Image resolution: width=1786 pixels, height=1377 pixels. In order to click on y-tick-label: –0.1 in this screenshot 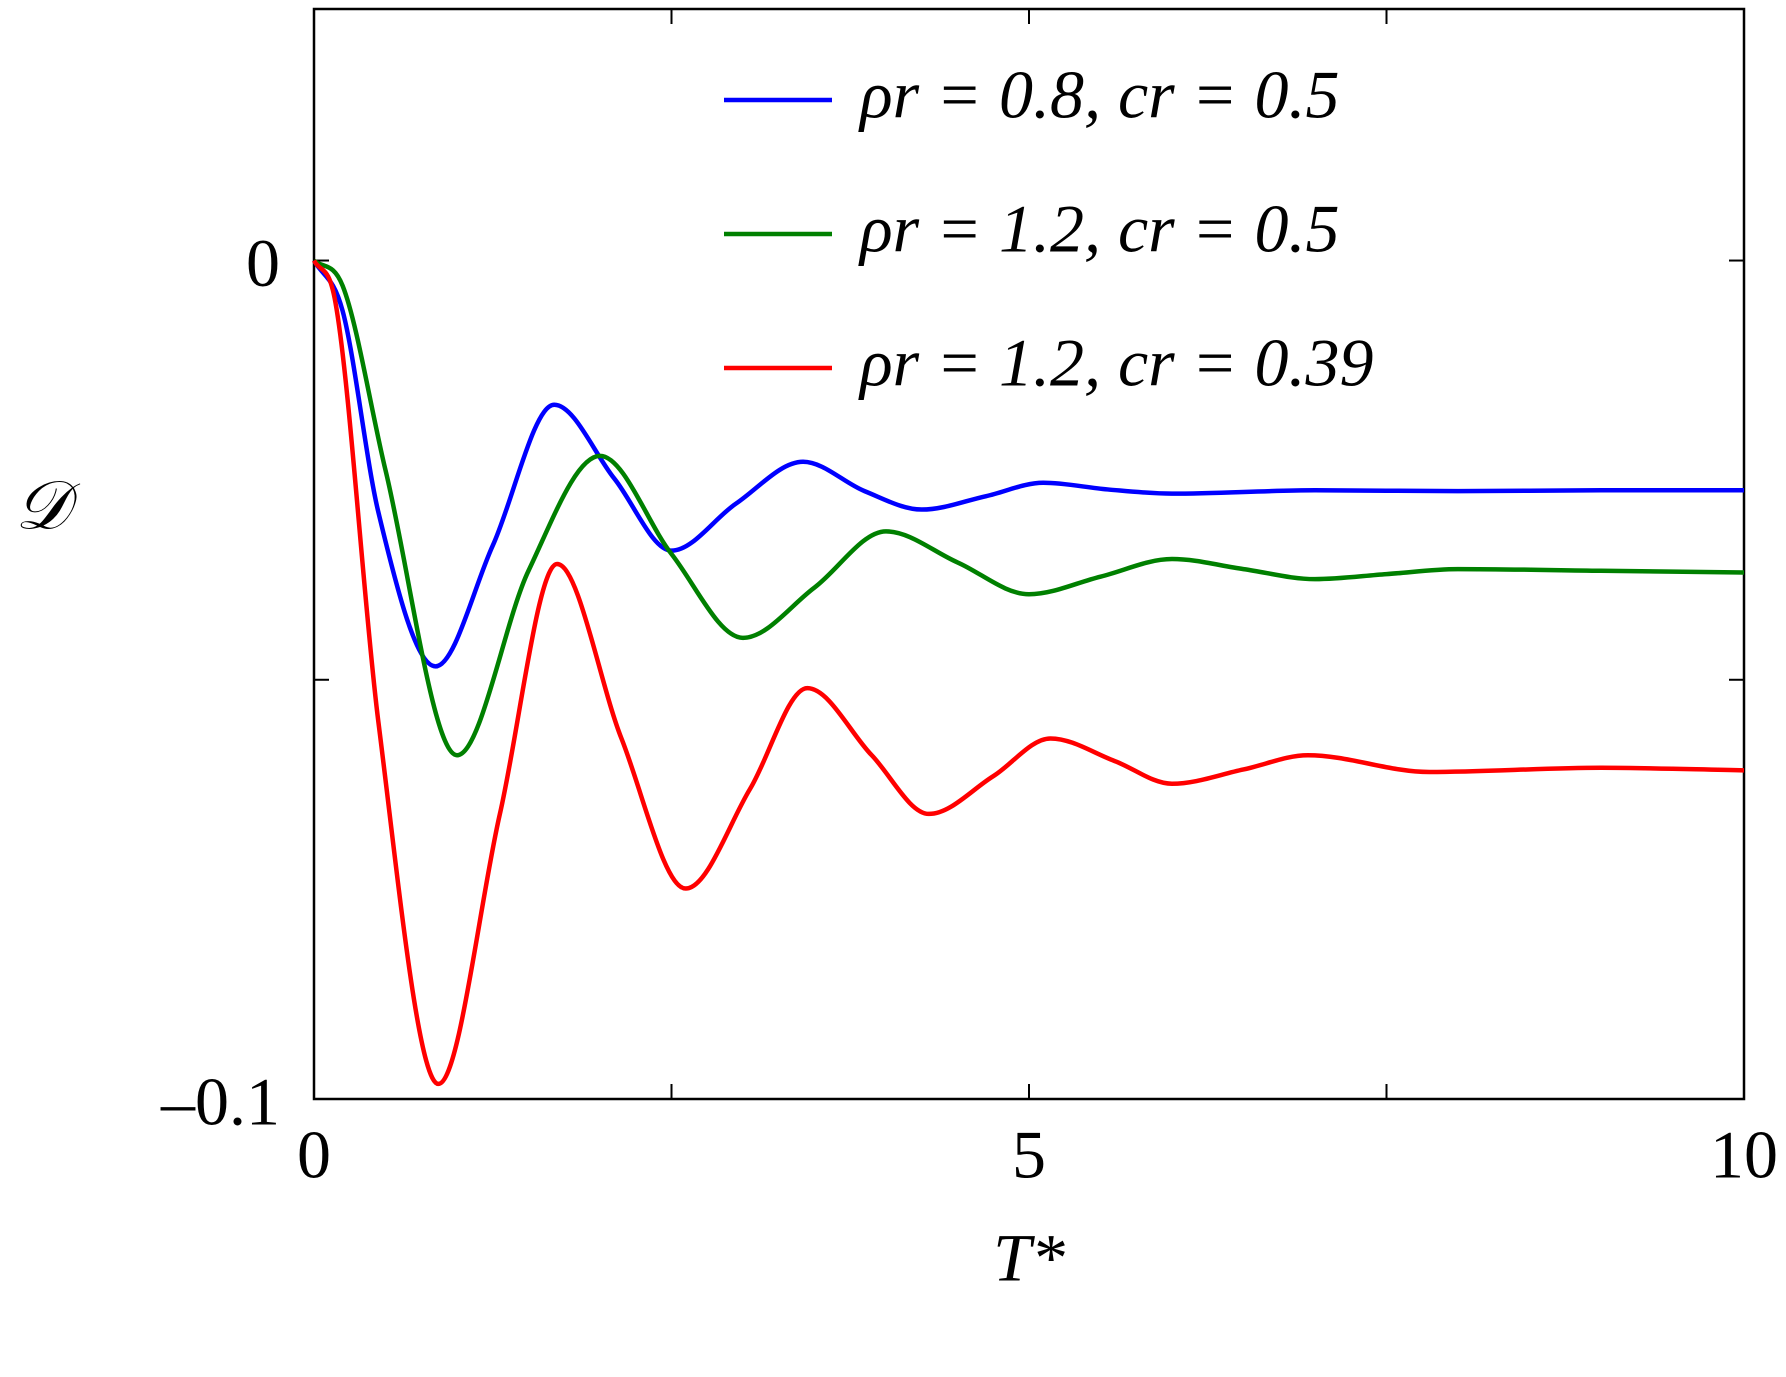, I will do `click(220, 1102)`.